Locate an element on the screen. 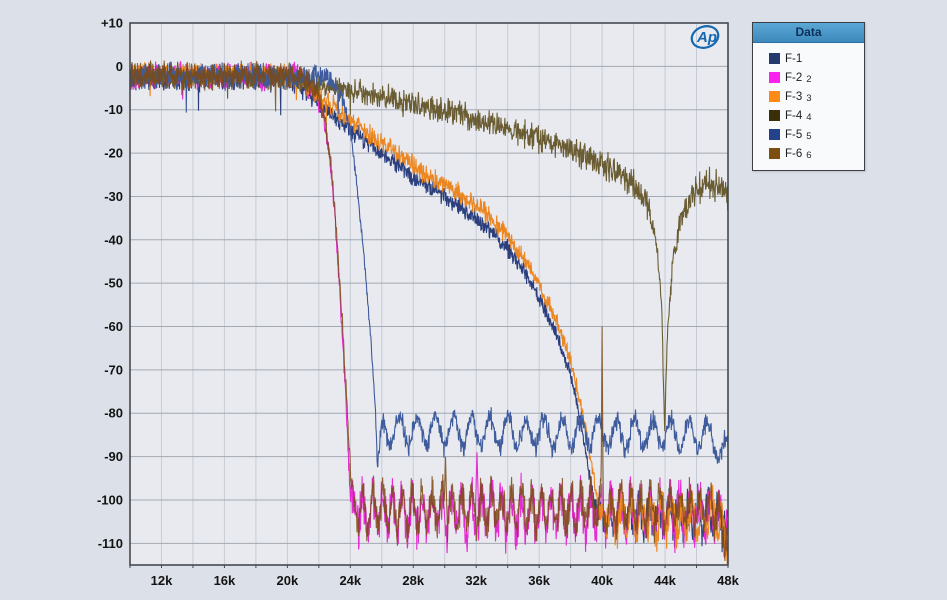  svg-text: Ap is located at coordinates (706, 37).